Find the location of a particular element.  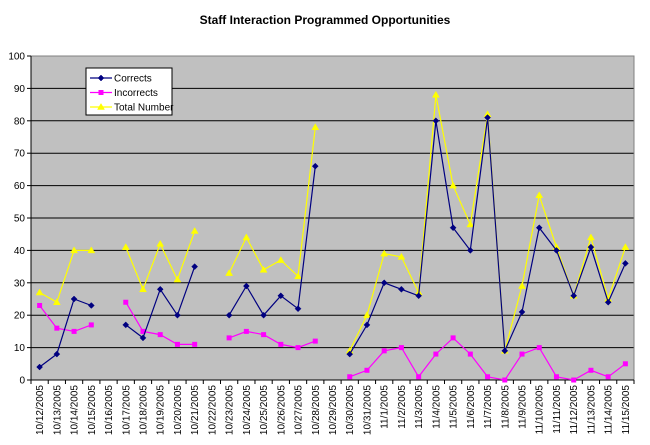

x-tick-label: 11/5/2005 is located at coordinates (454, 407).